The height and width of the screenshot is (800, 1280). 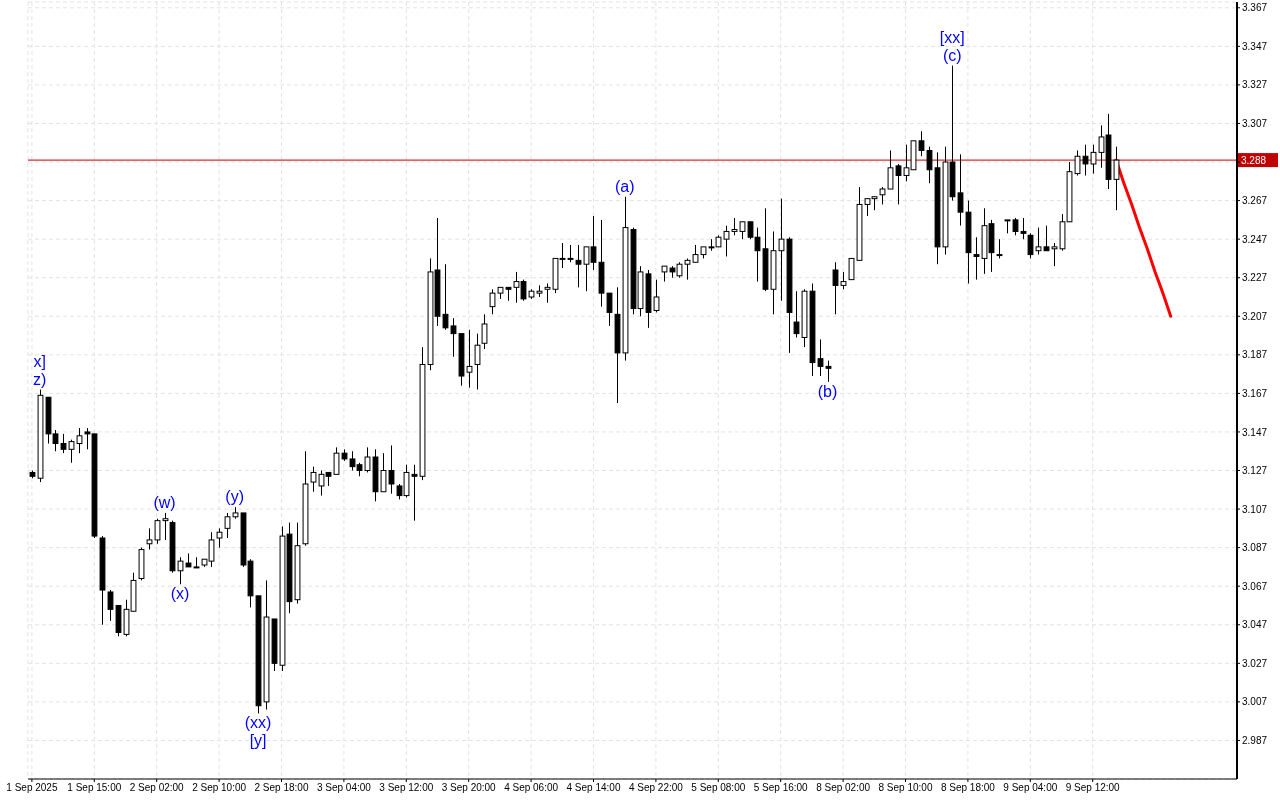 I want to click on text: (w), so click(x=164, y=502).